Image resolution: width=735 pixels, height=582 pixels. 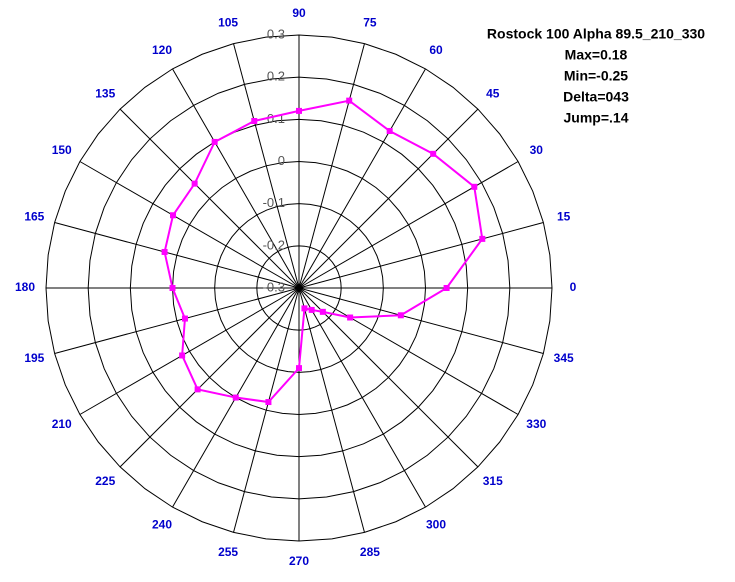 What do you see at coordinates (274, 244) in the screenshot?
I see `r-tick-label: -0.2` at bounding box center [274, 244].